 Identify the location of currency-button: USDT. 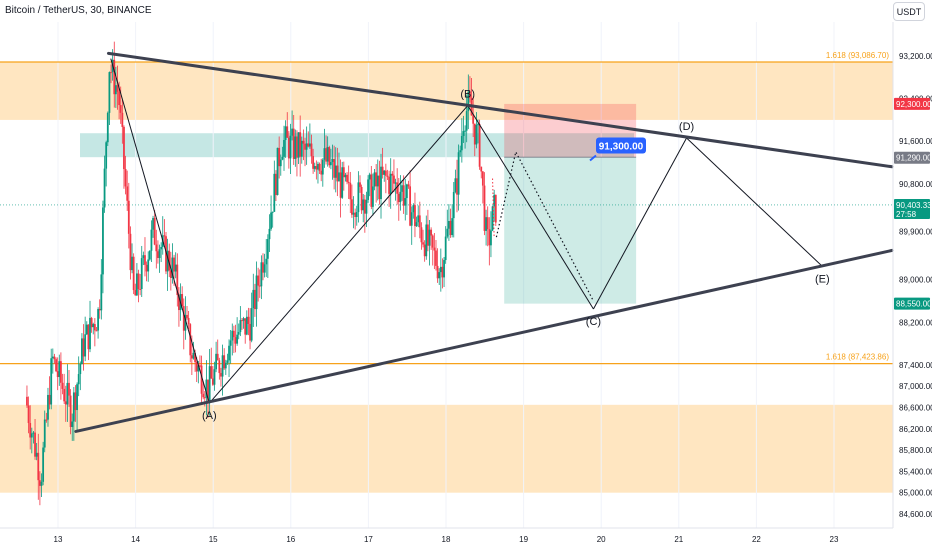
(909, 11).